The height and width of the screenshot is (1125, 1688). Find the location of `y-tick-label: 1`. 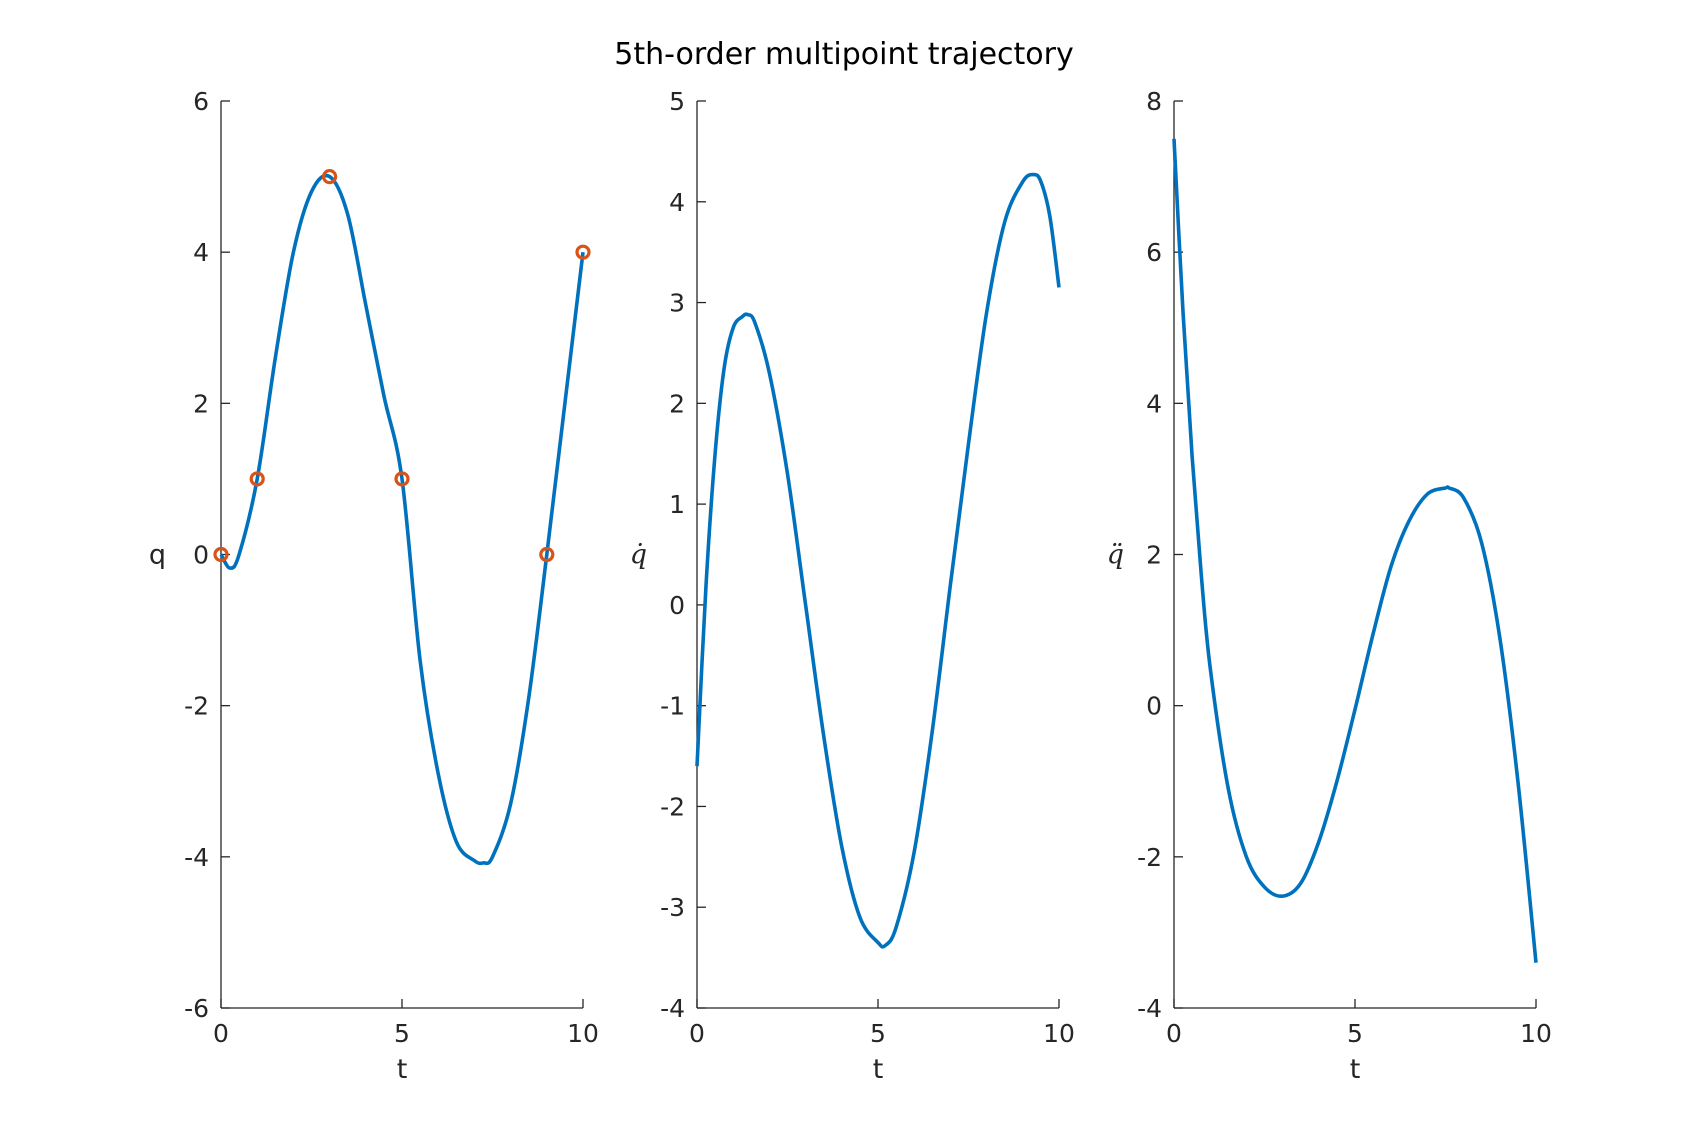

y-tick-label: 1 is located at coordinates (677, 504).